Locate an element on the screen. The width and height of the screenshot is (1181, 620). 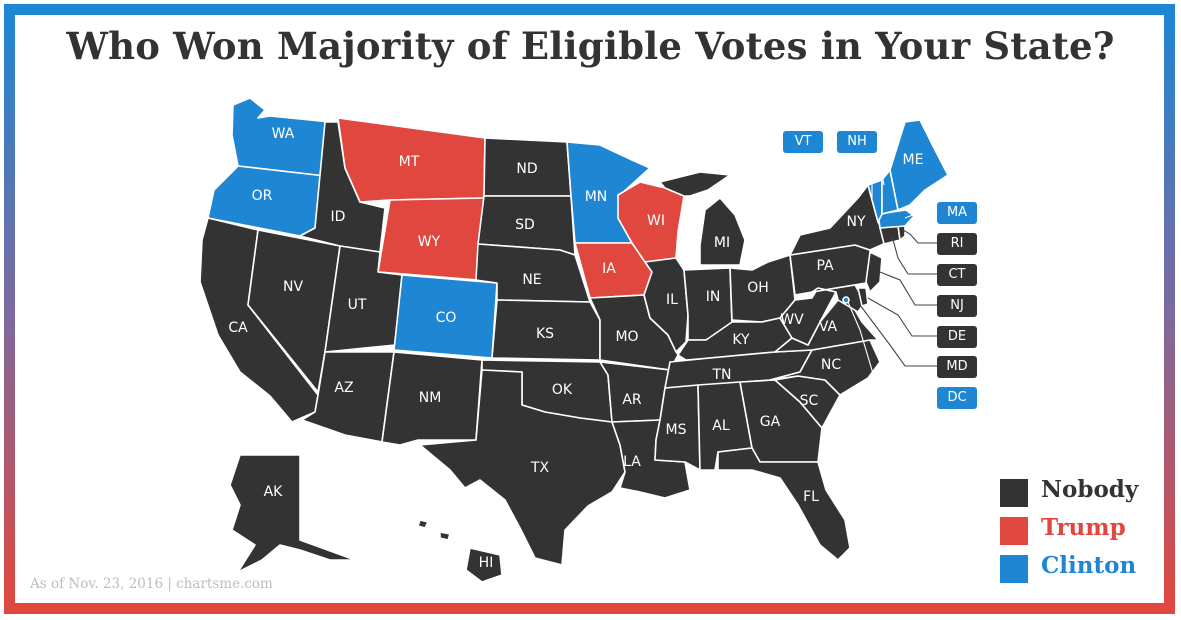
label-co: CO is located at coordinates (446, 318).